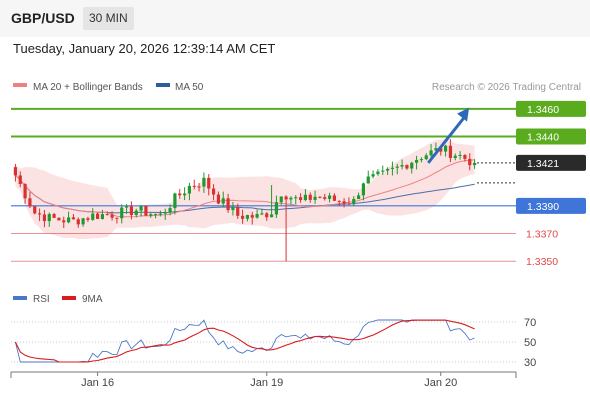  I want to click on rsi-tick-2: 30, so click(530, 363).